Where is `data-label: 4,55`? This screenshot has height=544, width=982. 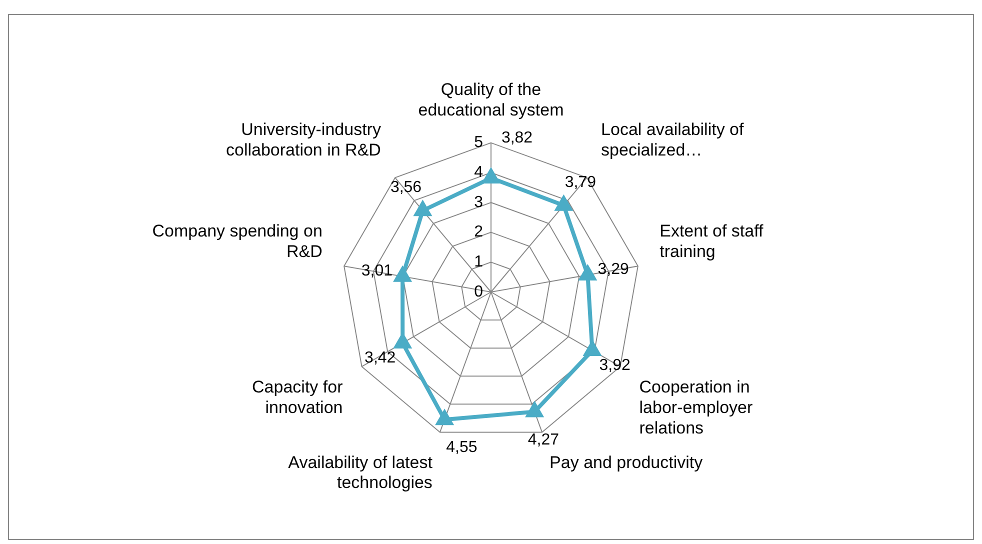 data-label: 4,55 is located at coordinates (462, 447).